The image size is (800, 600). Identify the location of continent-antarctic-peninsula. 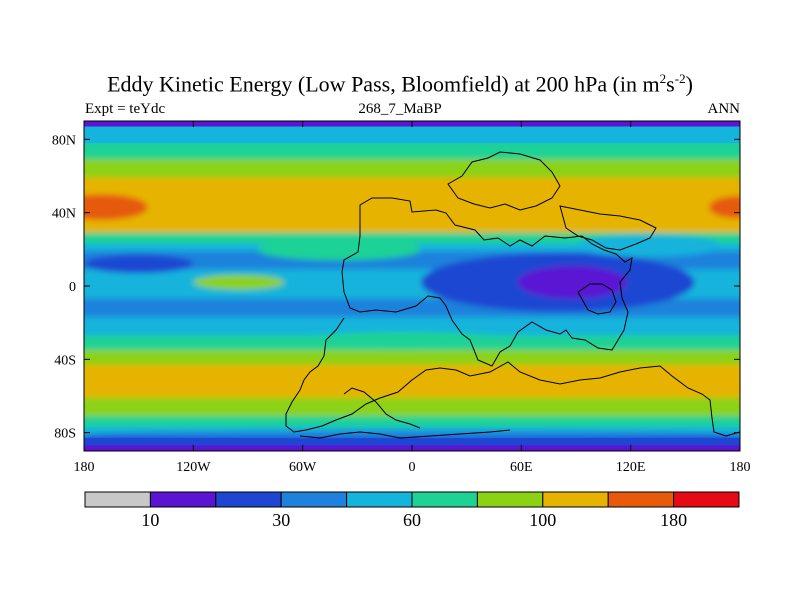
(382, 408).